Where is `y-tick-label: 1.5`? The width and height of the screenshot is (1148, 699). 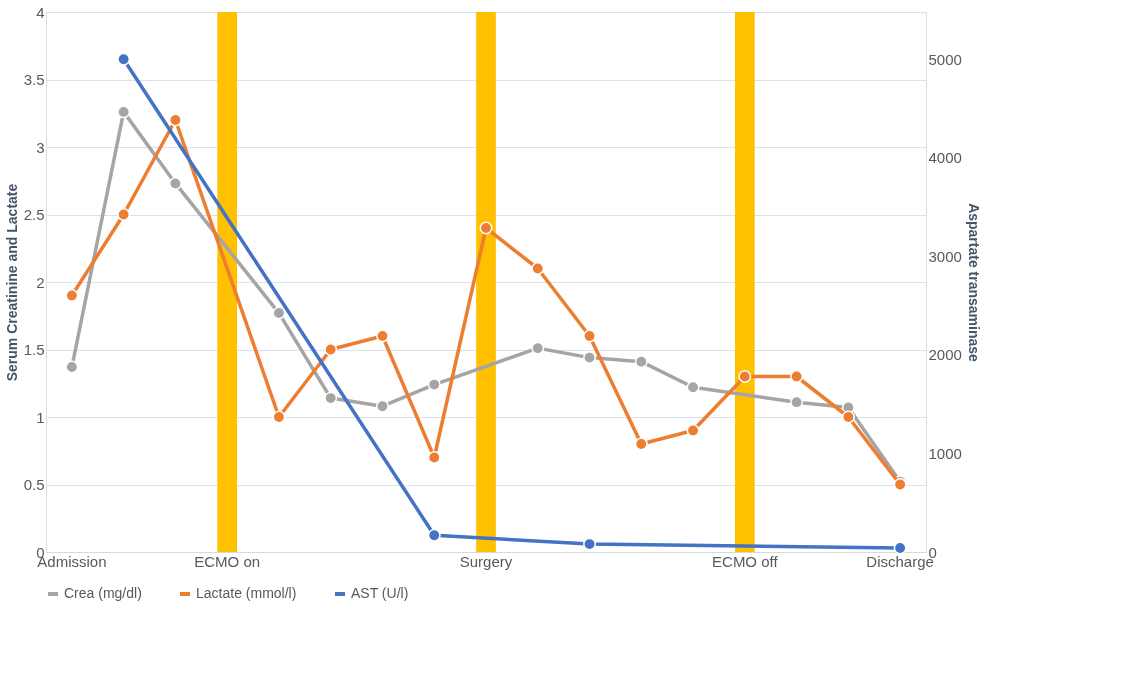
y-tick-label: 1.5 is located at coordinates (34, 349).